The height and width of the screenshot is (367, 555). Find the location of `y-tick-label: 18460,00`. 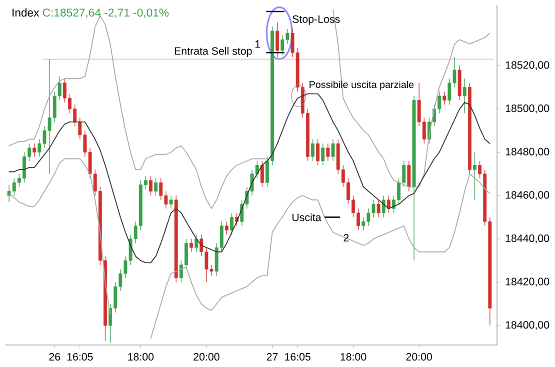

y-tick-label: 18460,00 is located at coordinates (528, 195).